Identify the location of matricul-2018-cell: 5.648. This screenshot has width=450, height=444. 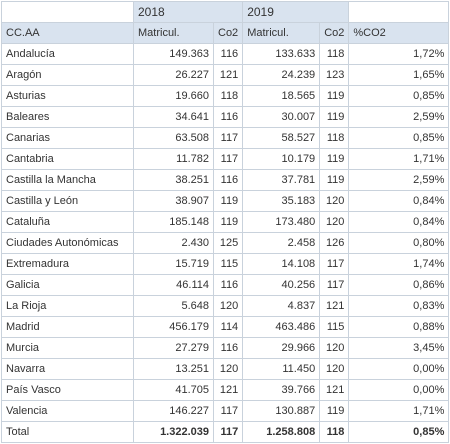
(173, 306).